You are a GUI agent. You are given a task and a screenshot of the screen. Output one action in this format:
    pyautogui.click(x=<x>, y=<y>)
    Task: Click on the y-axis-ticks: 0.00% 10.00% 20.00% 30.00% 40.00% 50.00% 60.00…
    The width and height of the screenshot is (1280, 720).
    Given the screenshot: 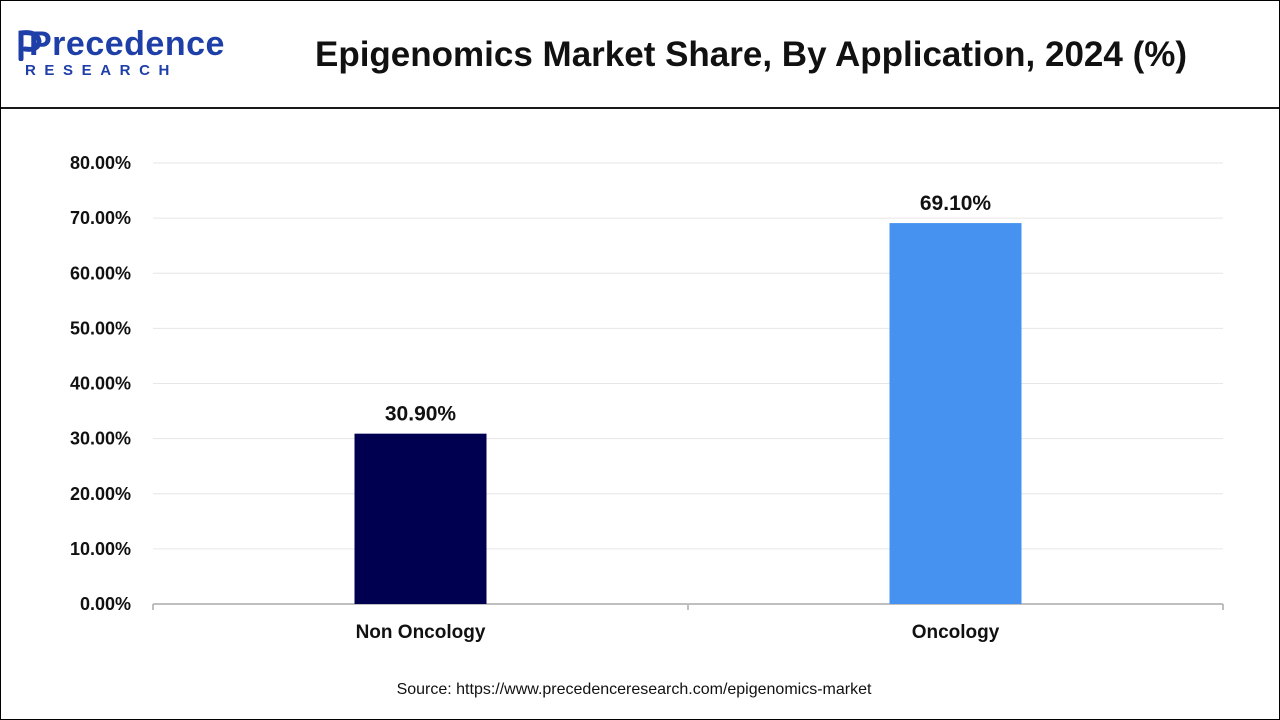 What is the action you would take?
    pyautogui.click(x=100, y=383)
    